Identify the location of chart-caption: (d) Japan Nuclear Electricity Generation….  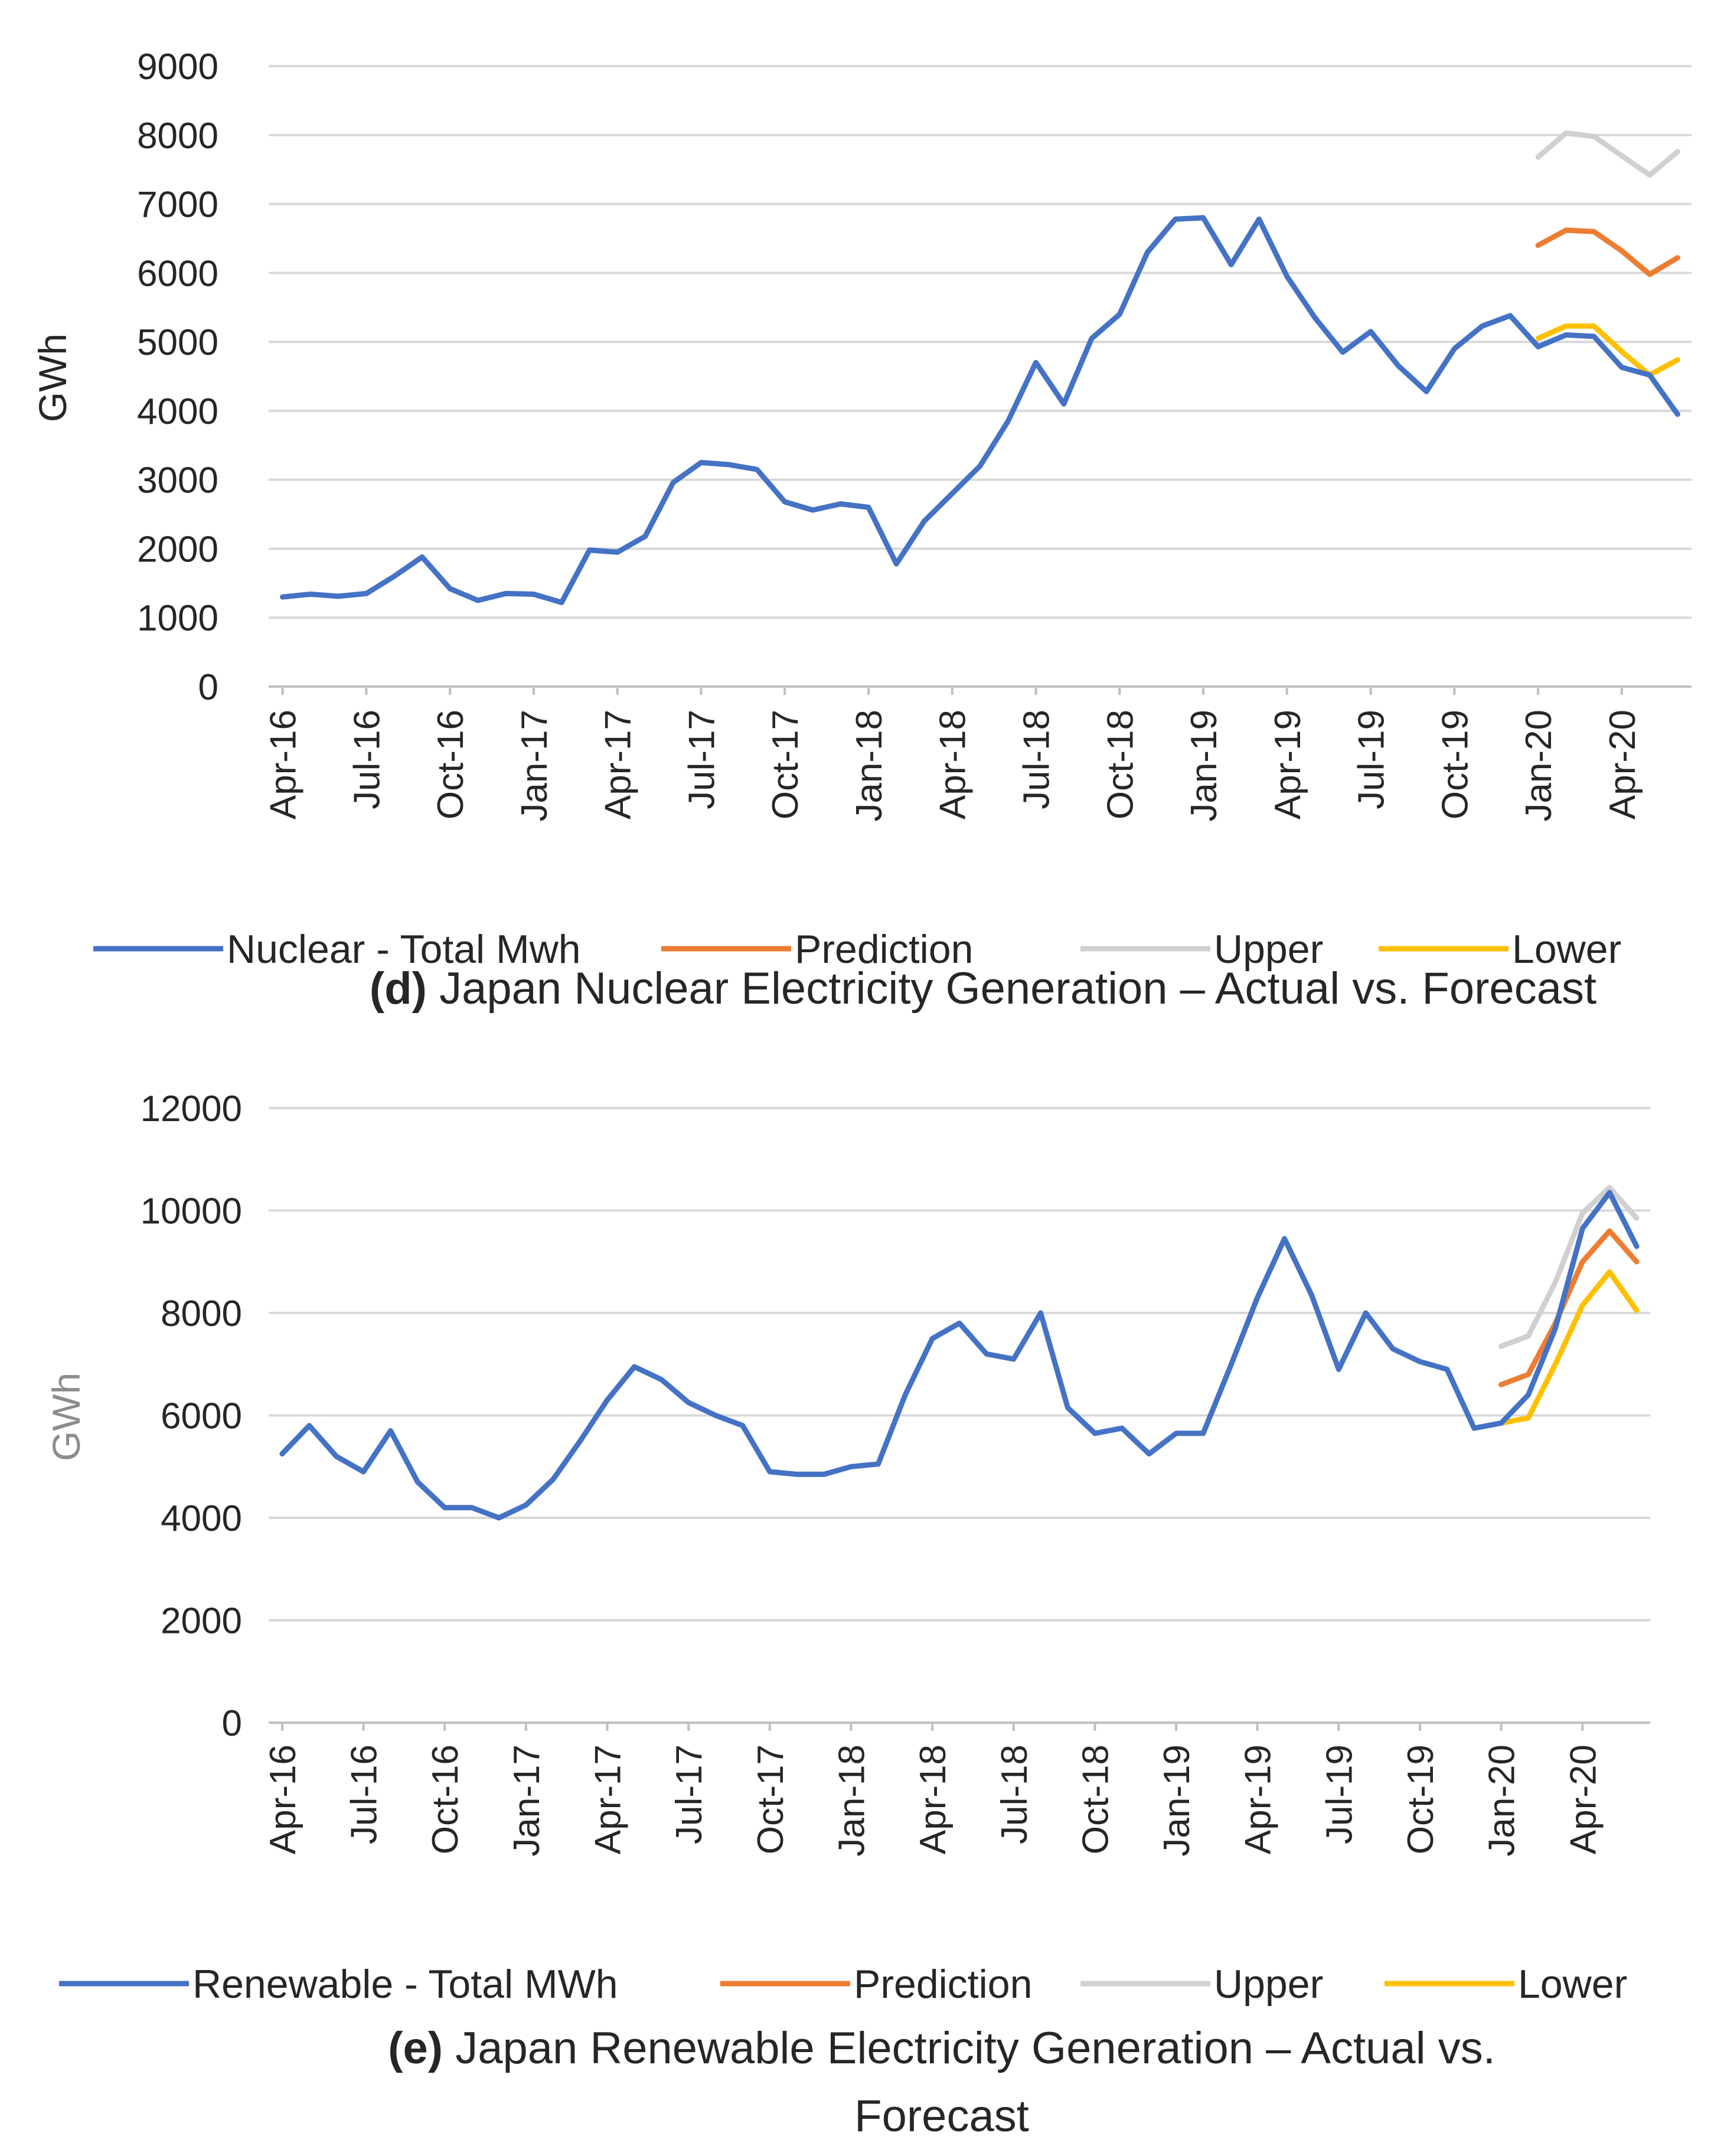
(983, 988).